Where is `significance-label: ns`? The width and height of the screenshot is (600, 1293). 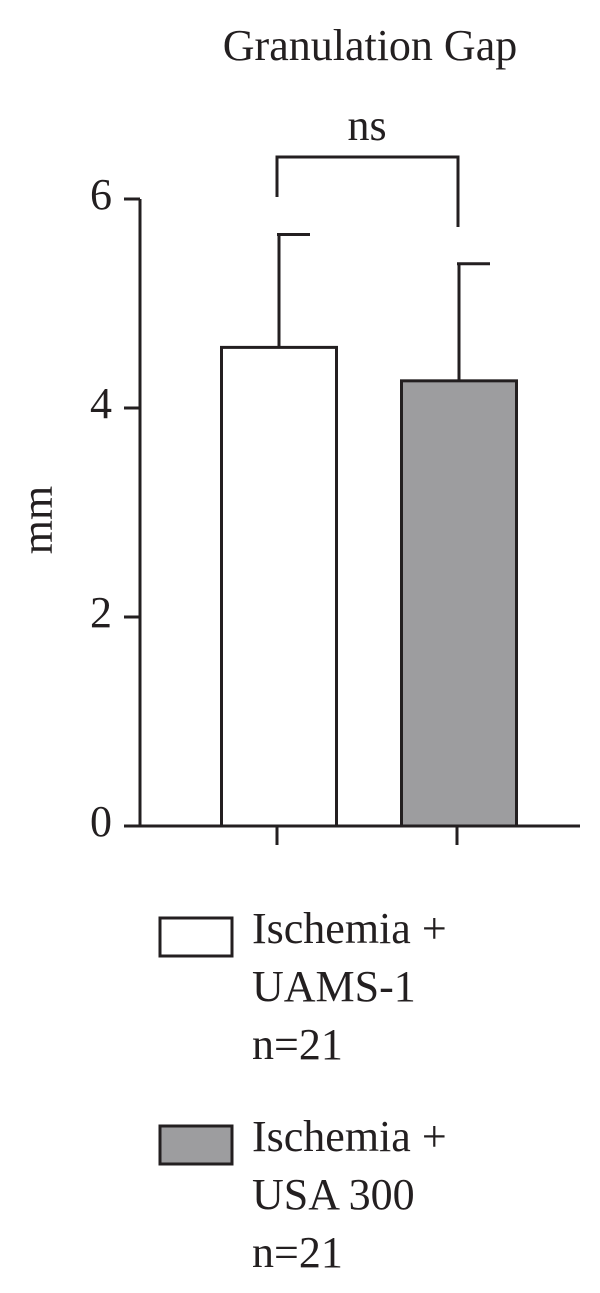
significance-label: ns is located at coordinates (366, 125).